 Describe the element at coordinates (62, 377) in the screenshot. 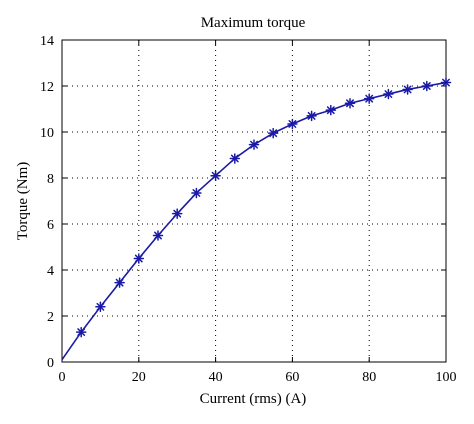

I see `x-tick-label: 0` at that location.